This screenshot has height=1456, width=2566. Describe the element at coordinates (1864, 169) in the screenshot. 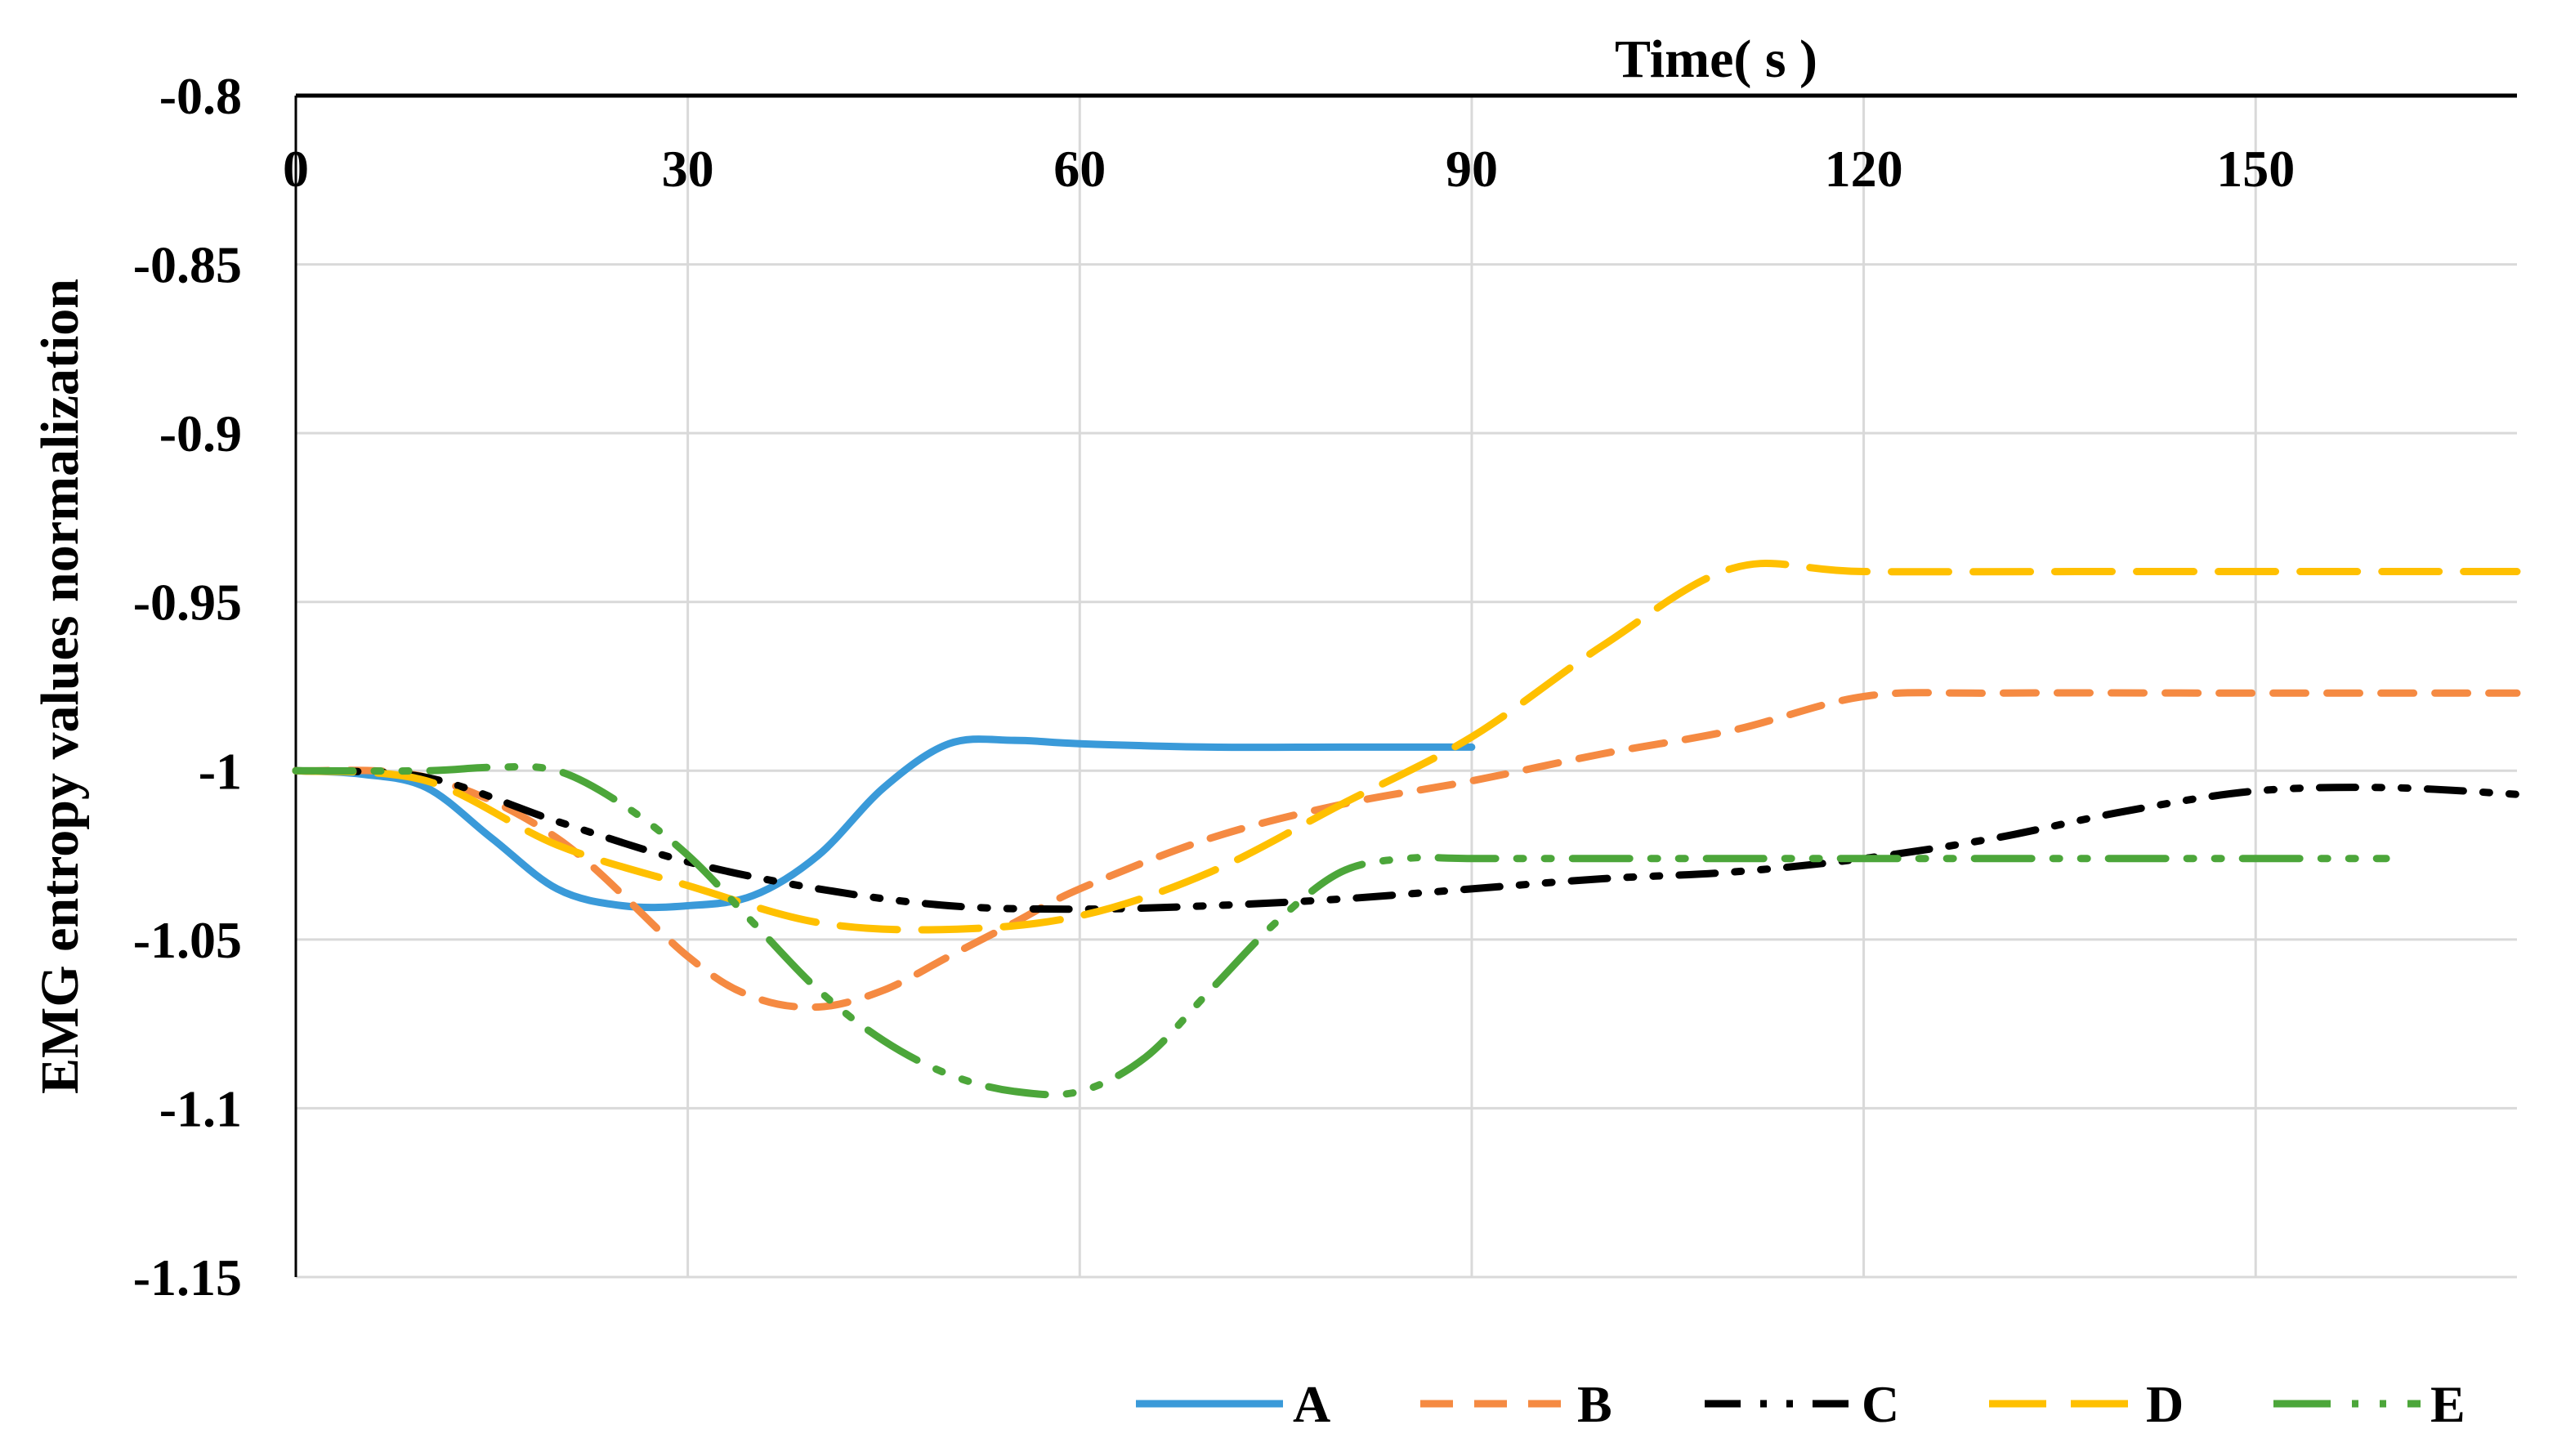

I see `x-tick-label: 120` at that location.